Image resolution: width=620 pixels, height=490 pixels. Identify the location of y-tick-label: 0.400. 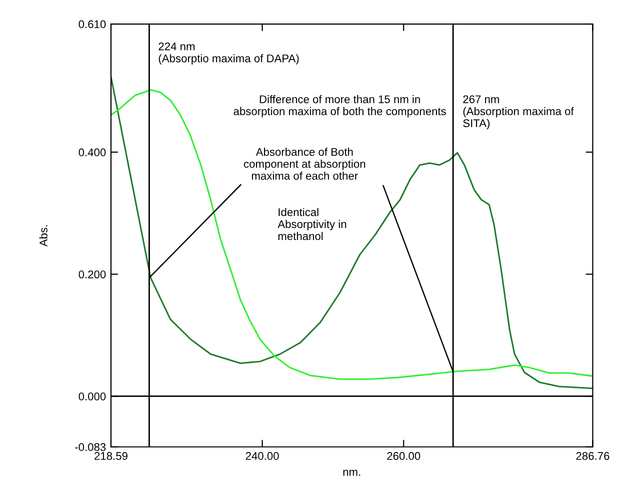
(92, 152).